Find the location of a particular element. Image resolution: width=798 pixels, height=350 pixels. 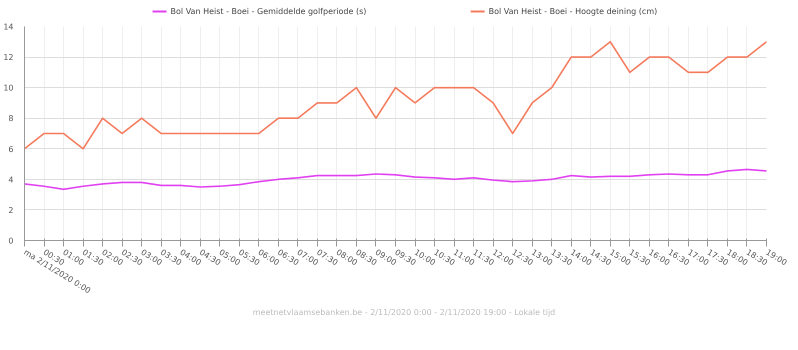

y-tick-label: 0 is located at coordinates (11, 241).